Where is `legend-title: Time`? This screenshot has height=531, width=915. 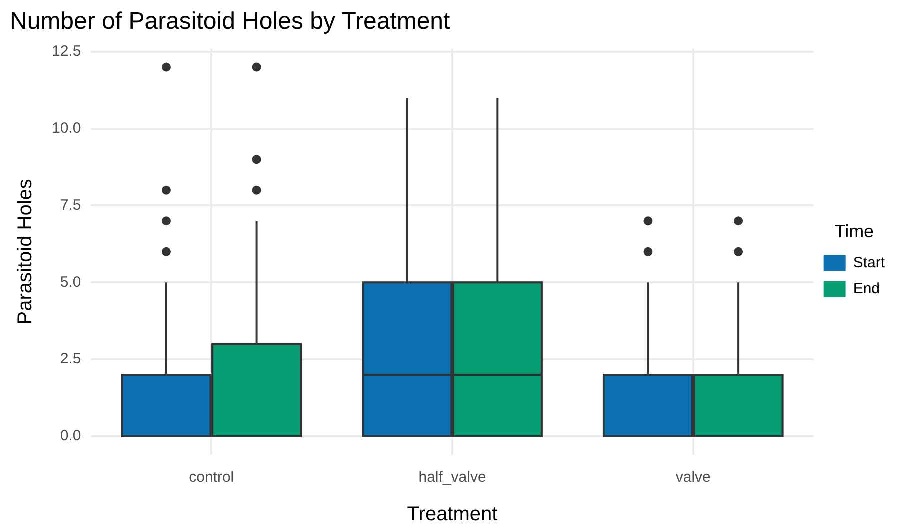
legend-title: Time is located at coordinates (854, 232).